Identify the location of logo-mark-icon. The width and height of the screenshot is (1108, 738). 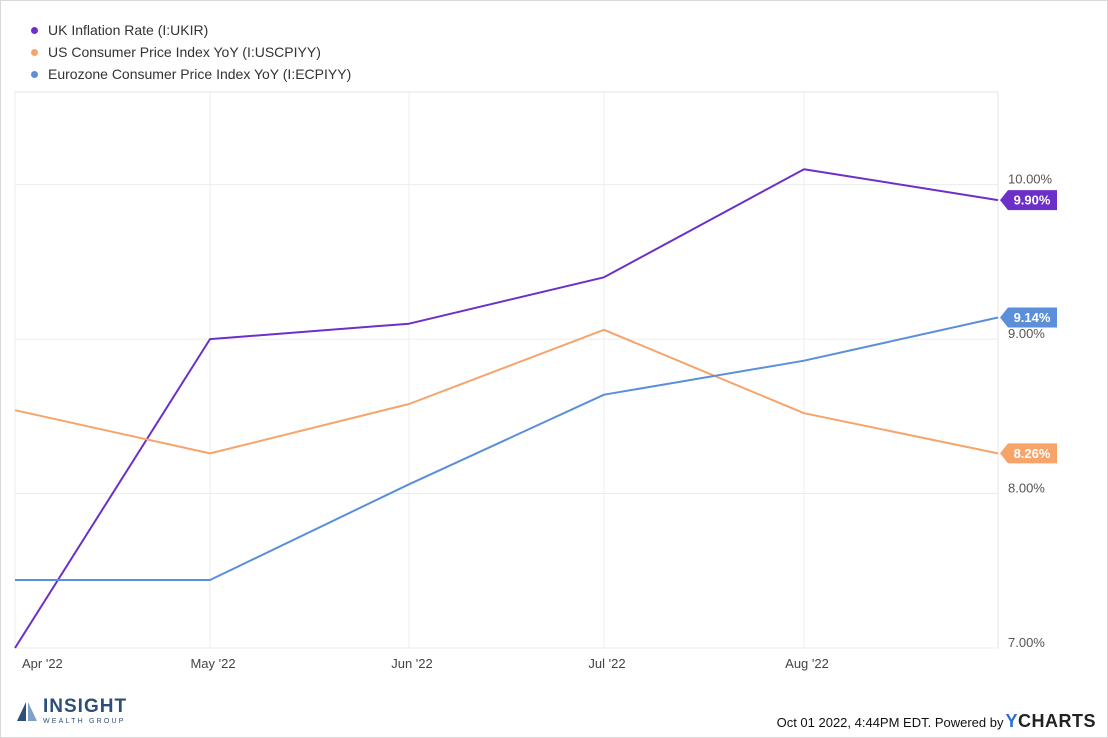
(27, 711).